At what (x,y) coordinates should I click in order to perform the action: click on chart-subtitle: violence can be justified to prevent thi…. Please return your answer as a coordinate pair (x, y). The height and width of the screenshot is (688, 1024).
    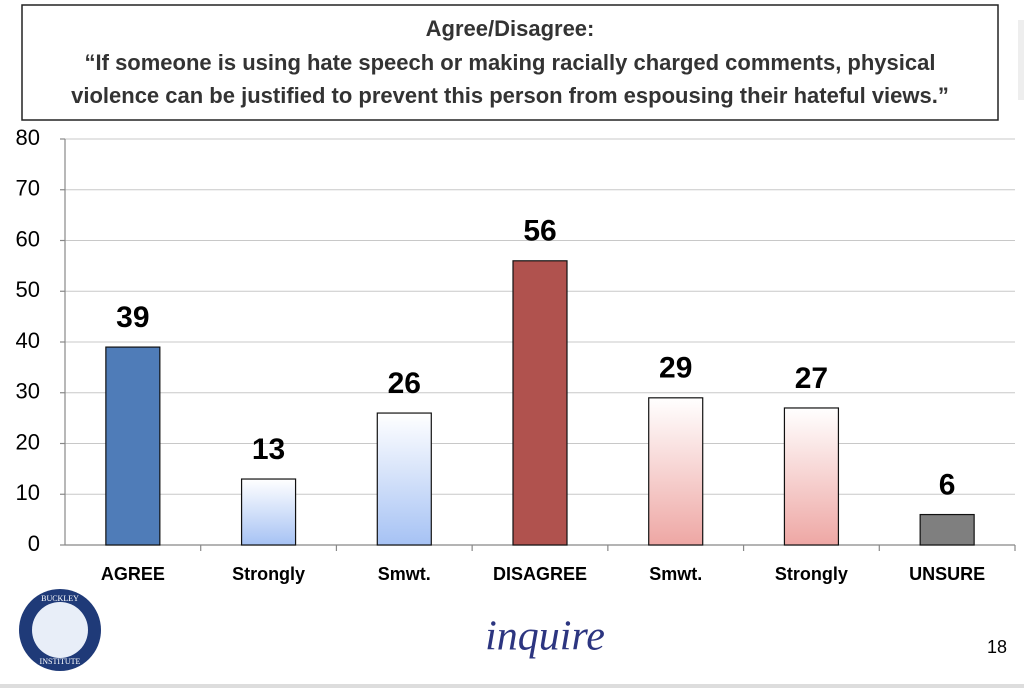
    Looking at the image, I should click on (510, 95).